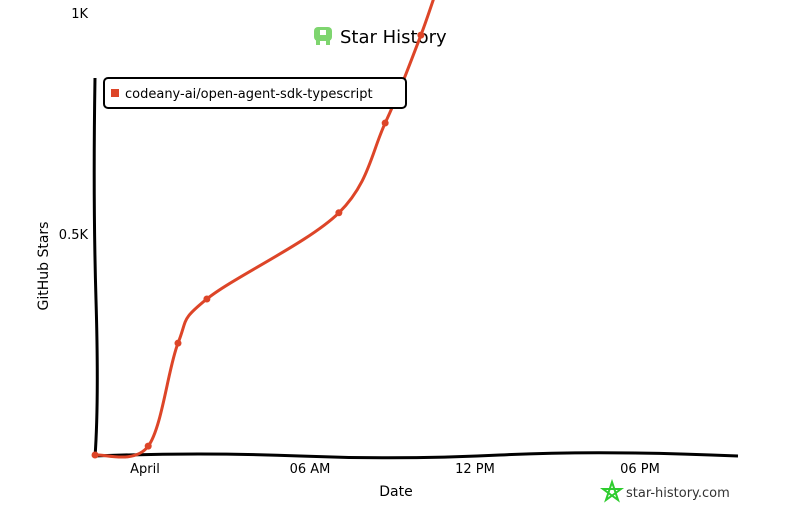 This screenshot has height=524, width=800. What do you see at coordinates (115, 93) in the screenshot?
I see `legend-swatch` at bounding box center [115, 93].